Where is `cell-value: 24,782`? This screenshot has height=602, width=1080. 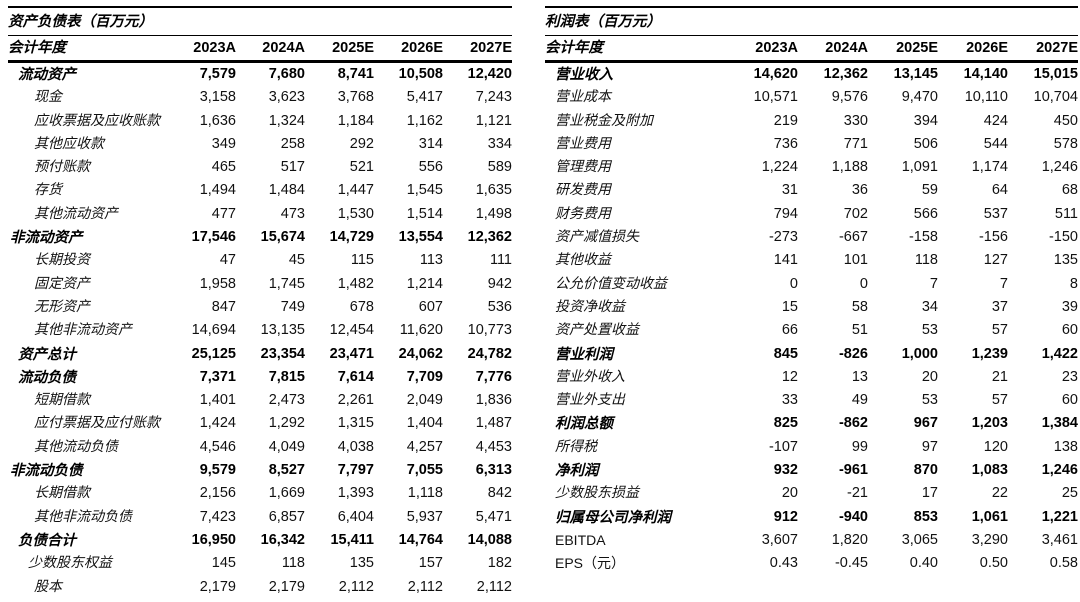 cell-value: 24,782 is located at coordinates (489, 353).